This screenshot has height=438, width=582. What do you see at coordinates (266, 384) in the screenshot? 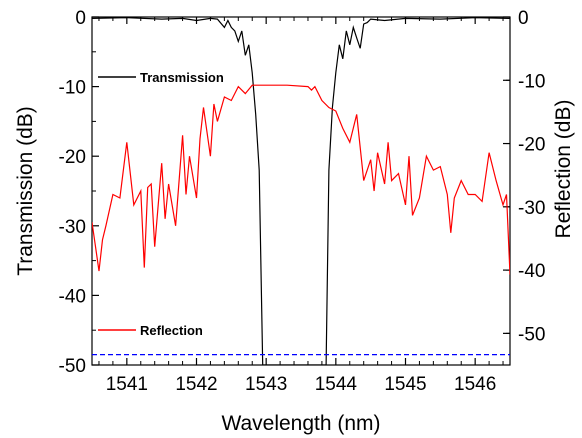
I see `x-tick-label: 1543` at bounding box center [266, 384].